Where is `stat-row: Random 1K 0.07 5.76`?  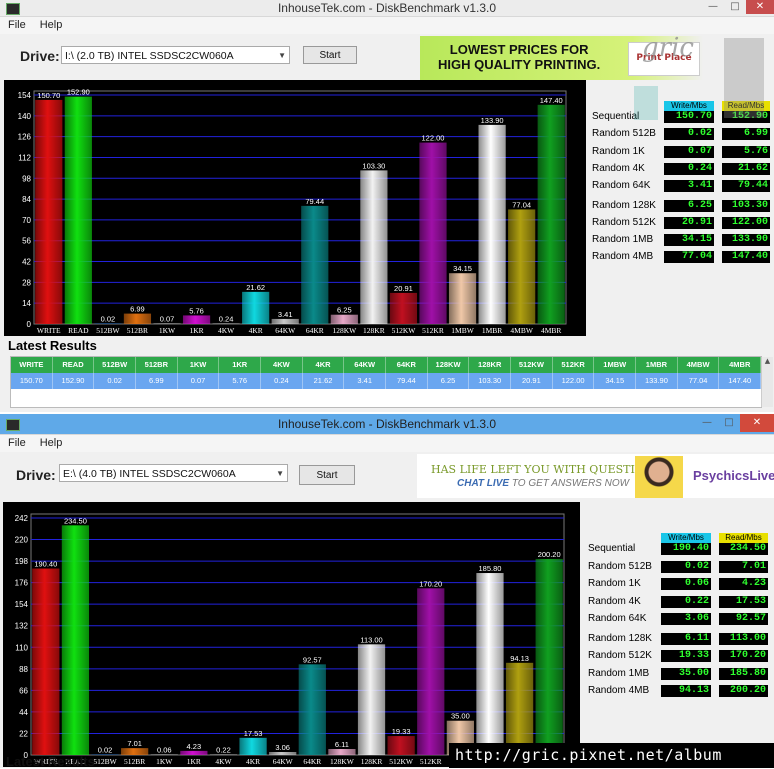
stat-row: Random 1K 0.07 5.76 is located at coordinates (681, 152).